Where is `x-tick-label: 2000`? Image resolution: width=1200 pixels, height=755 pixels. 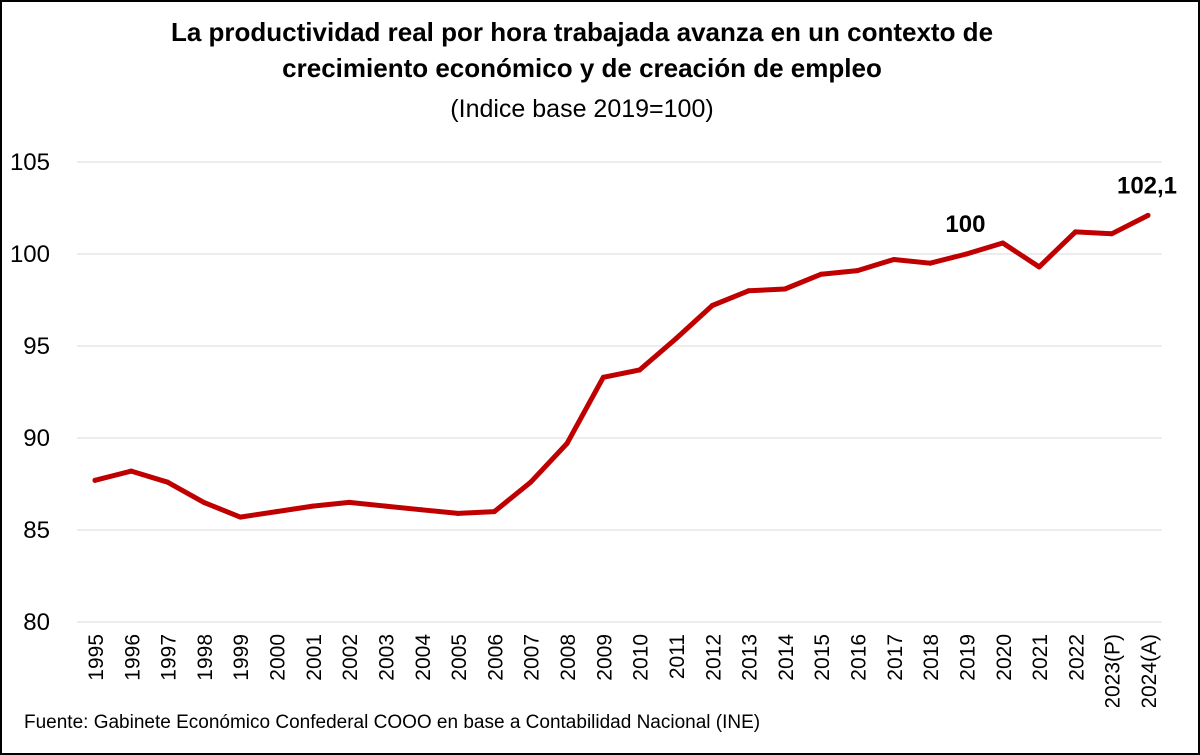 x-tick-label: 2000 is located at coordinates (278, 657).